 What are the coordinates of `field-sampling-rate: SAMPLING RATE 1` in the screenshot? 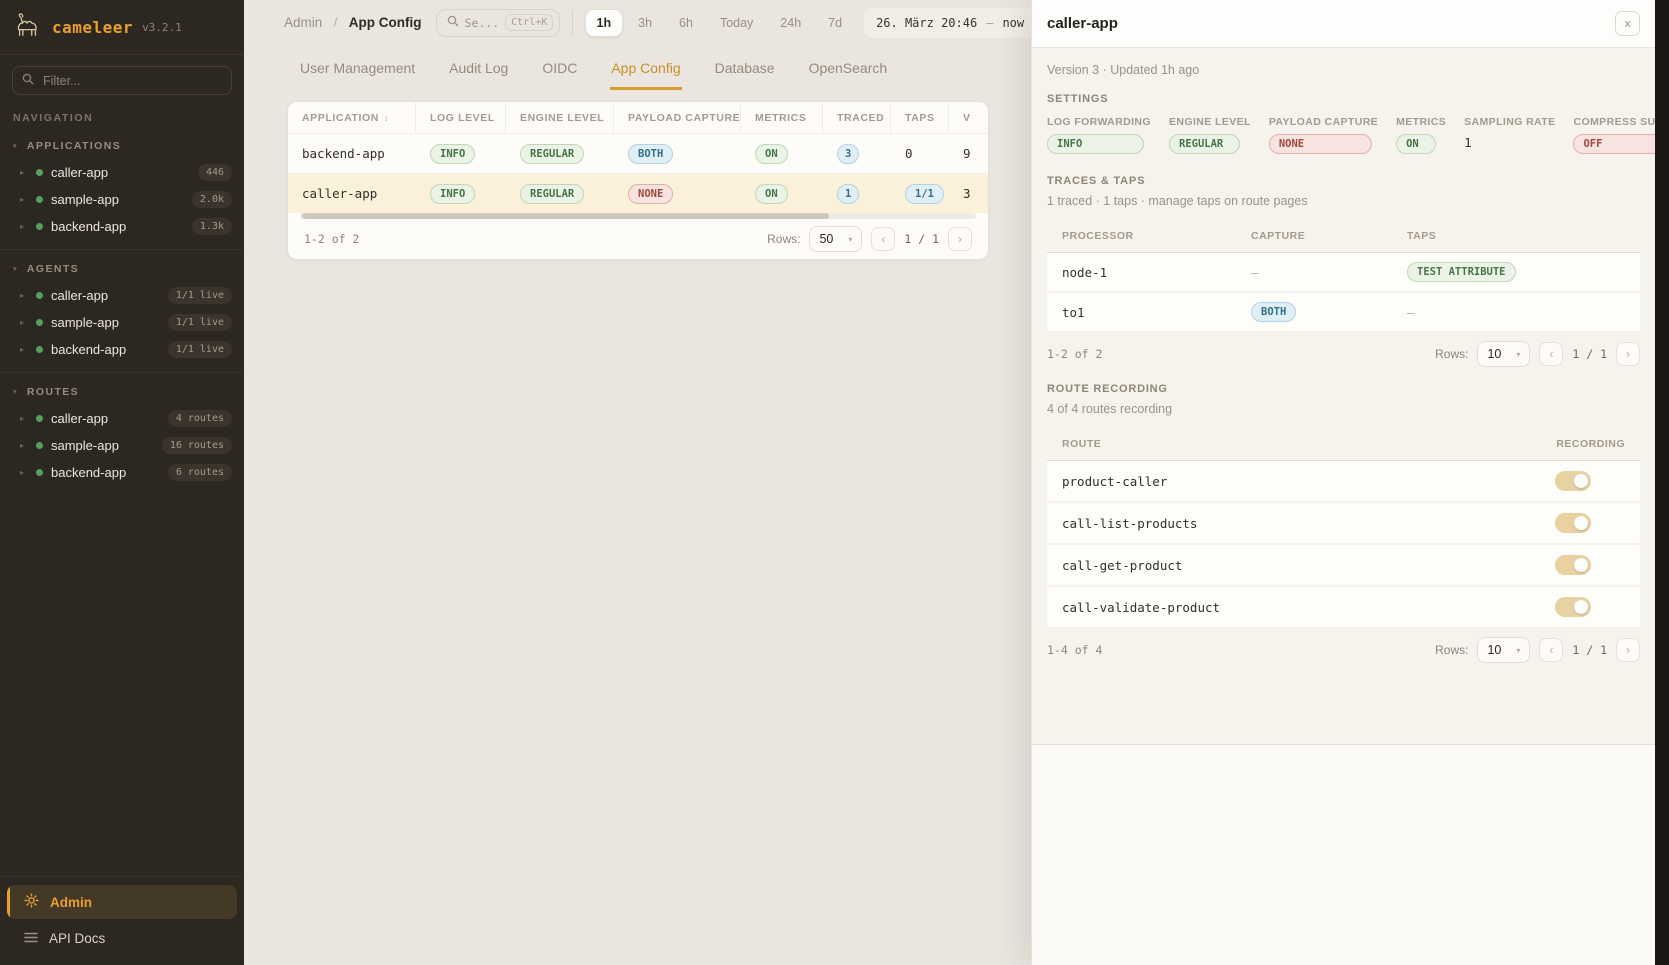 It's located at (1510, 133).